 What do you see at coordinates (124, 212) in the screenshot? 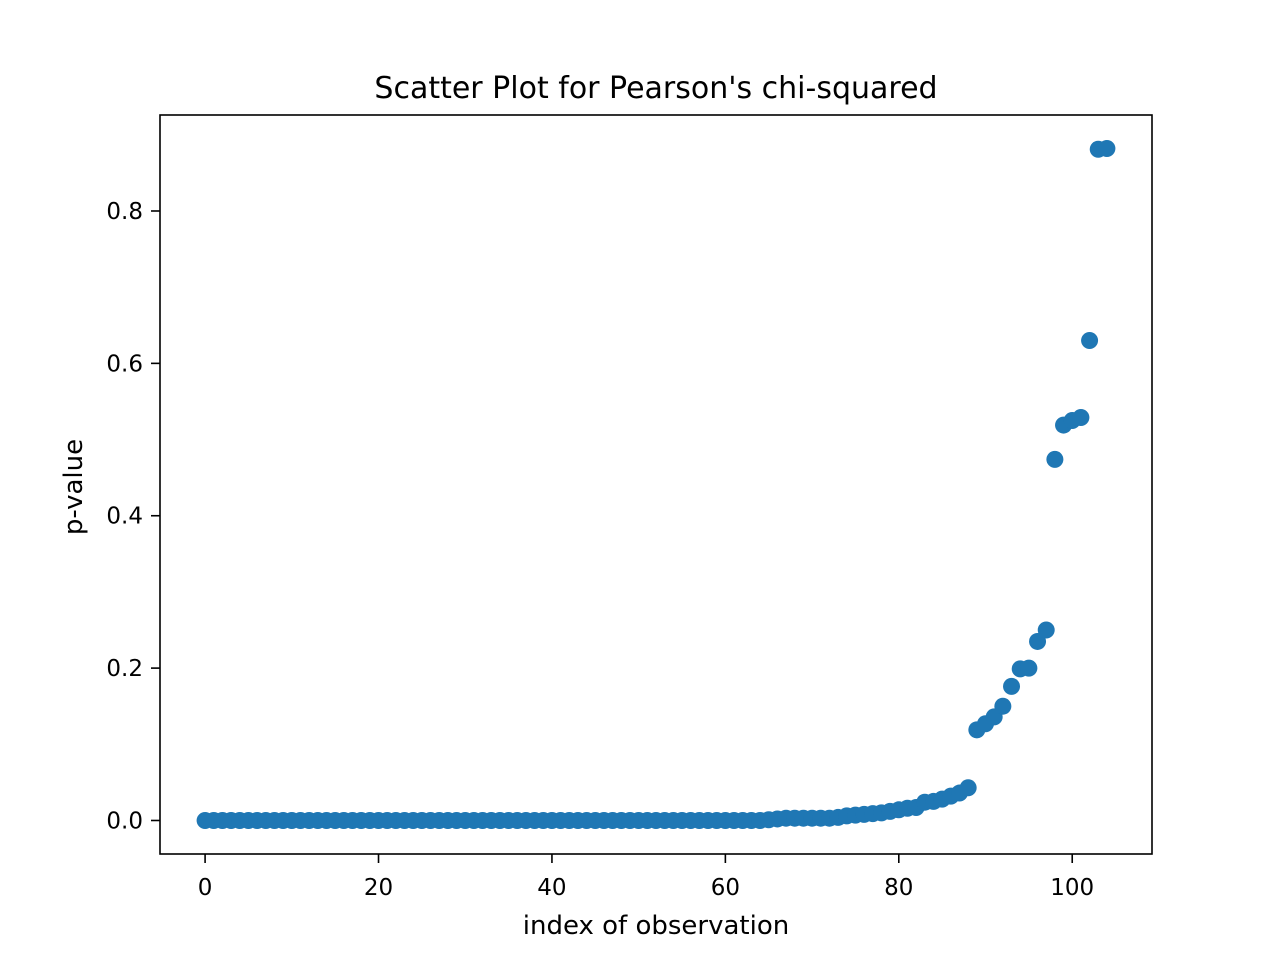
I see `y-tick-label: 0.8` at bounding box center [124, 212].